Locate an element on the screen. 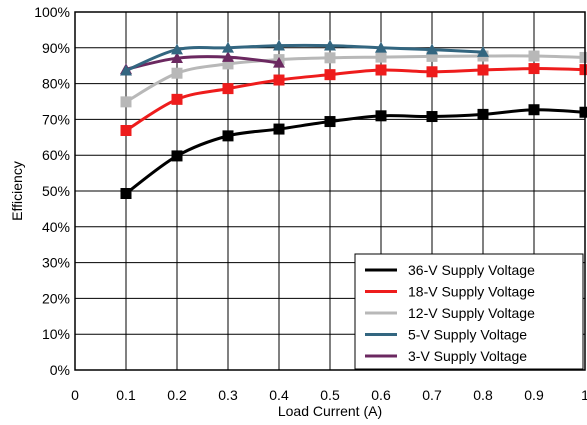  x-tick-label: 0.9 is located at coordinates (534, 395).